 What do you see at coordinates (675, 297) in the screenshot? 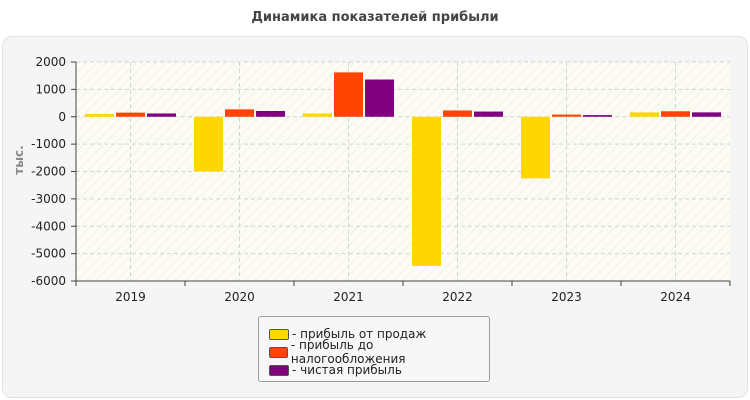
I see `x-tick-label: 2024` at bounding box center [675, 297].